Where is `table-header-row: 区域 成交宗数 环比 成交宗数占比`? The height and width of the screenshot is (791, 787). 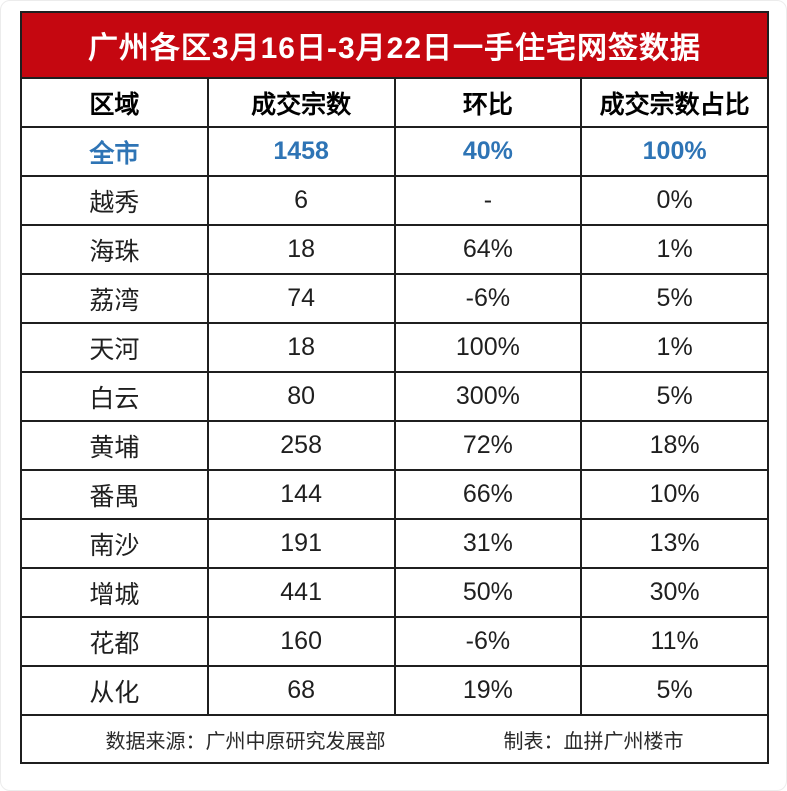 table-header-row: 区域 成交宗数 环比 成交宗数占比 is located at coordinates (394, 102).